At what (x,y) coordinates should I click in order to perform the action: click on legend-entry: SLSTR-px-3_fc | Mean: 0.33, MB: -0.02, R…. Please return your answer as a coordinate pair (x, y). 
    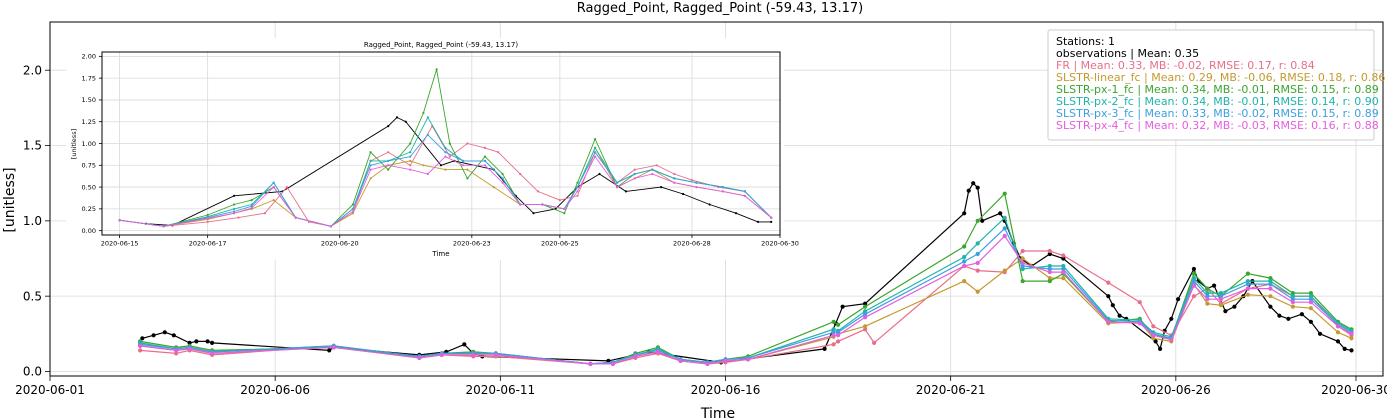
    Looking at the image, I should click on (1217, 113).